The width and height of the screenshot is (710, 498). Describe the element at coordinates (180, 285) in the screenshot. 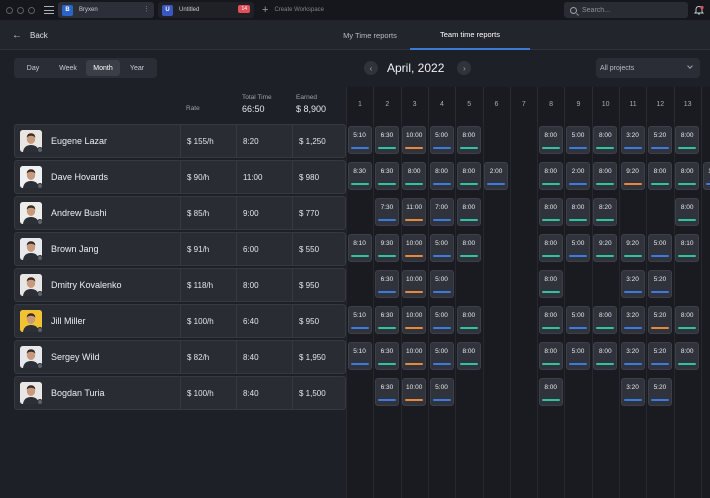

I see `user-row: Dmitry Kovalenko $ 118/h 8:00 $ 950` at that location.